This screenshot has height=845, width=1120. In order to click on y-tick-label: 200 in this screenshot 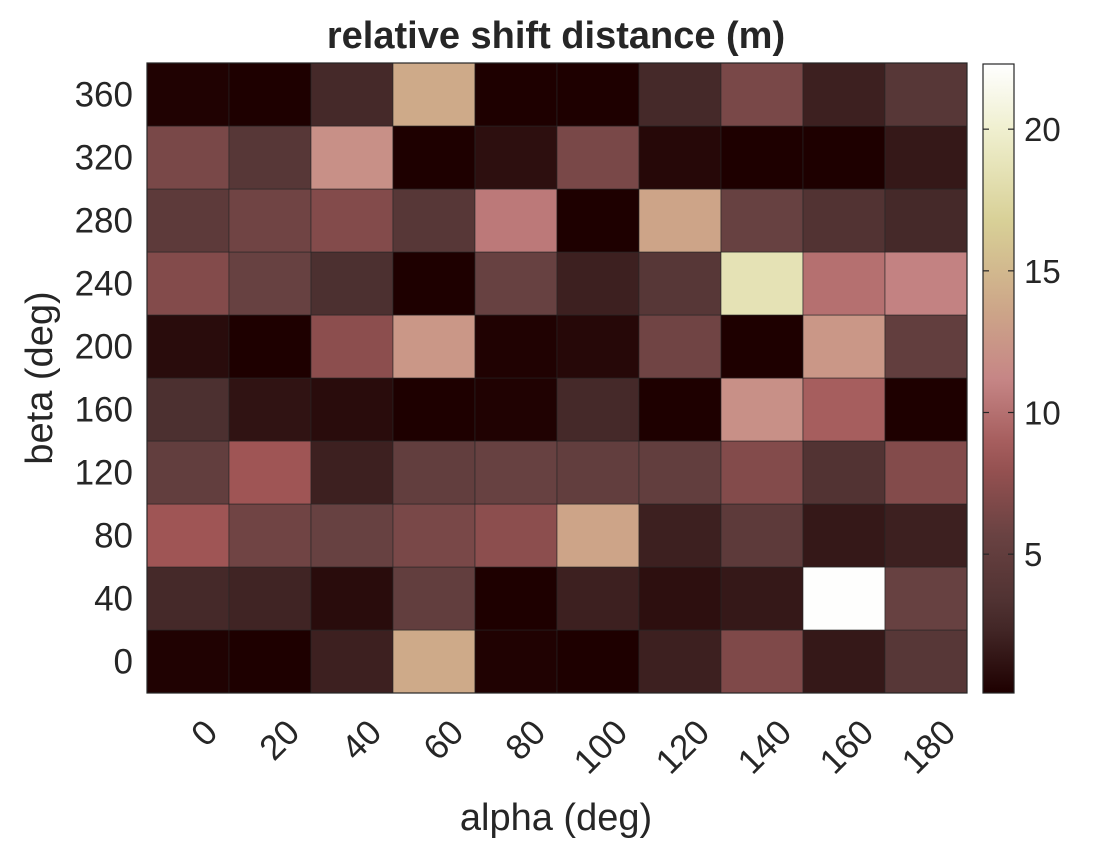, I will do `click(104, 347)`.